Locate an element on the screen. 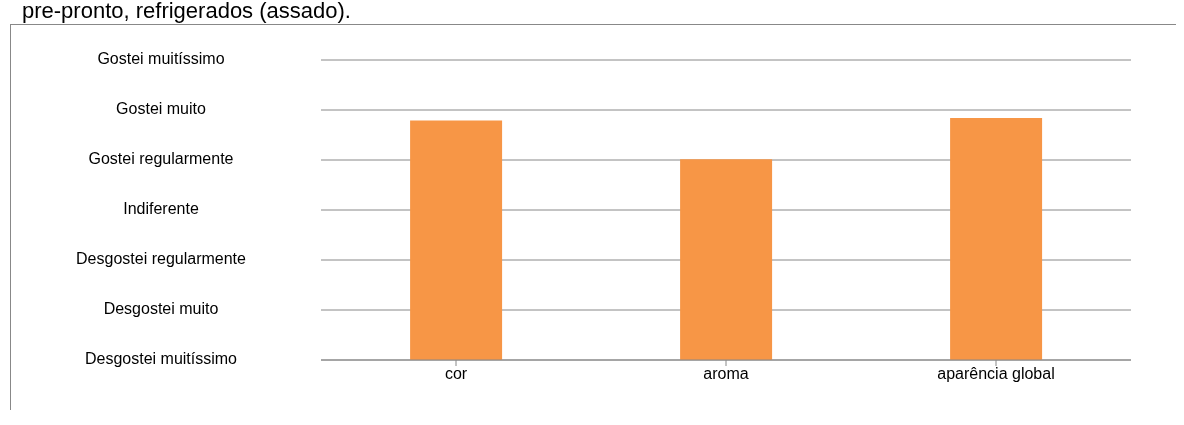 The image size is (1184, 425). x-tick-label: aroma is located at coordinates (726, 374).